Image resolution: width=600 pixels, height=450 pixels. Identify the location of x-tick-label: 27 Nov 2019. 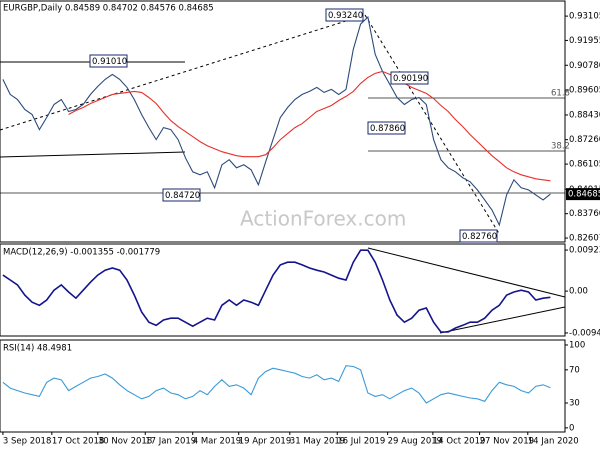
(507, 442).